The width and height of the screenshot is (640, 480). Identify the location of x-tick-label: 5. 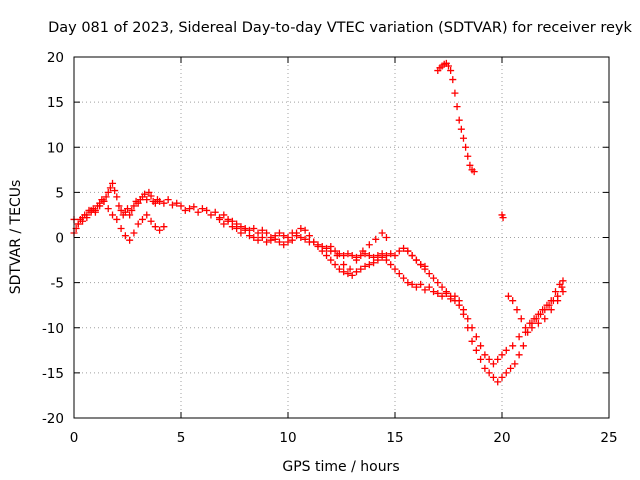
(181, 438).